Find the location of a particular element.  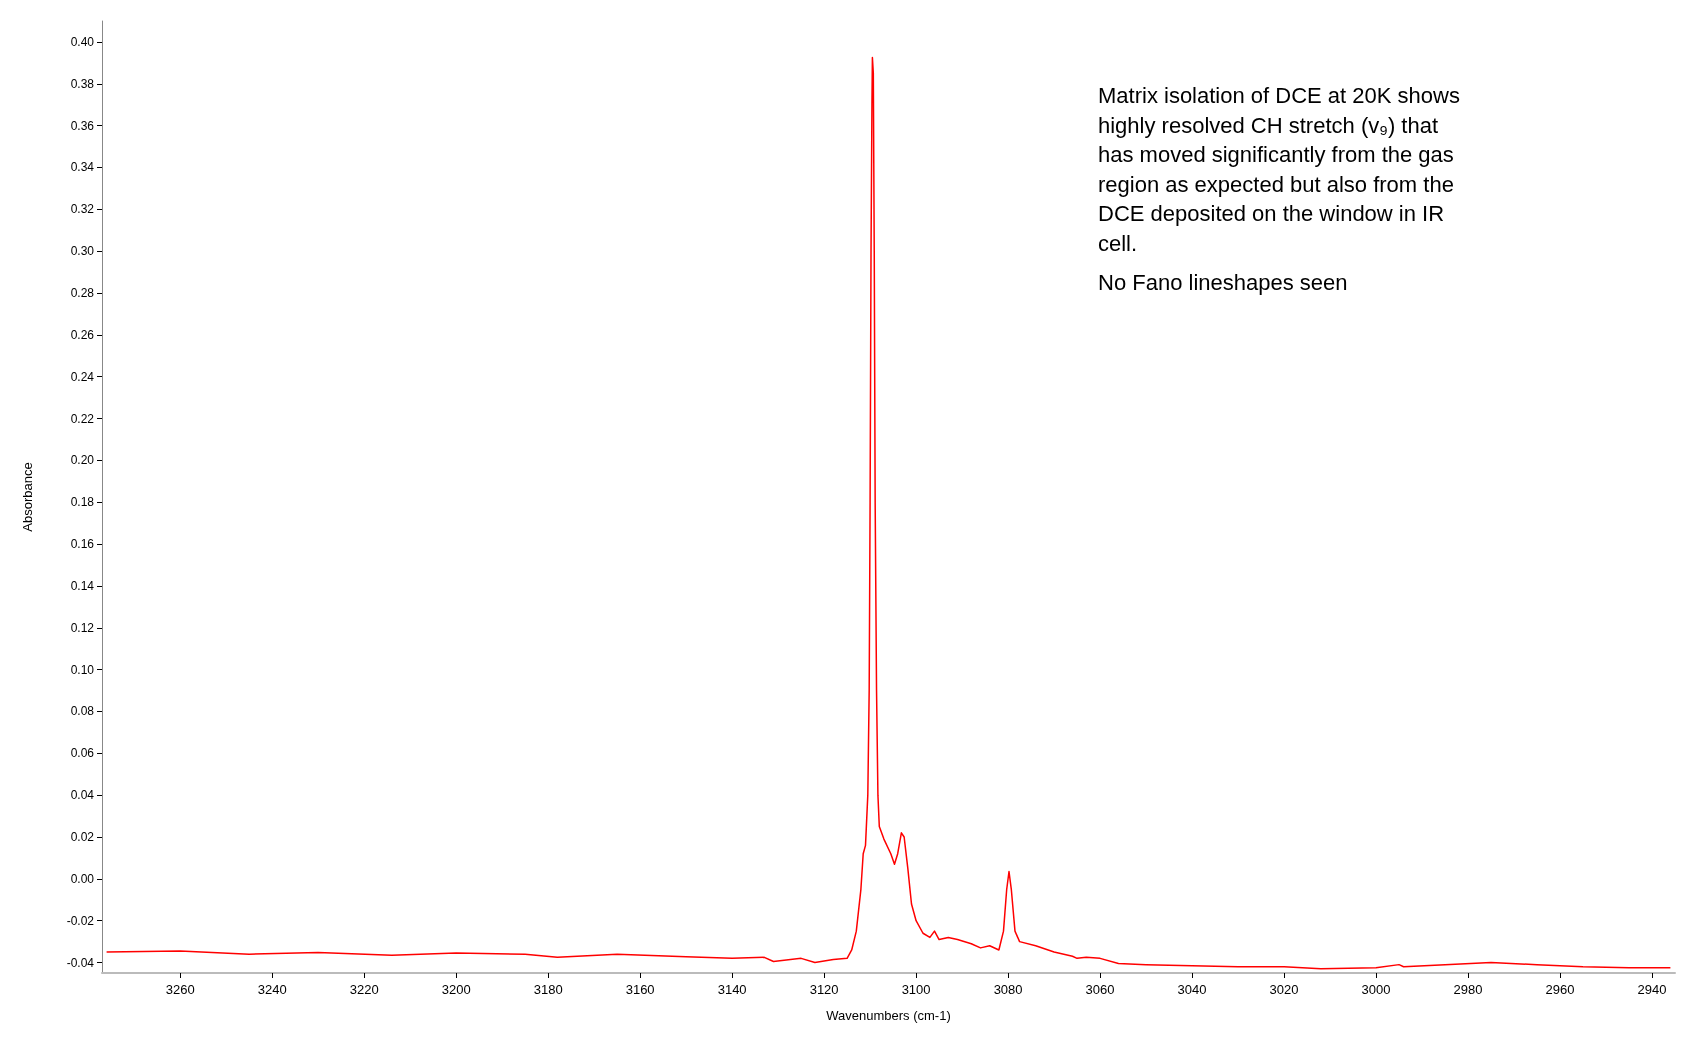

y-tick-label: 0.06 is located at coordinates (82, 753).